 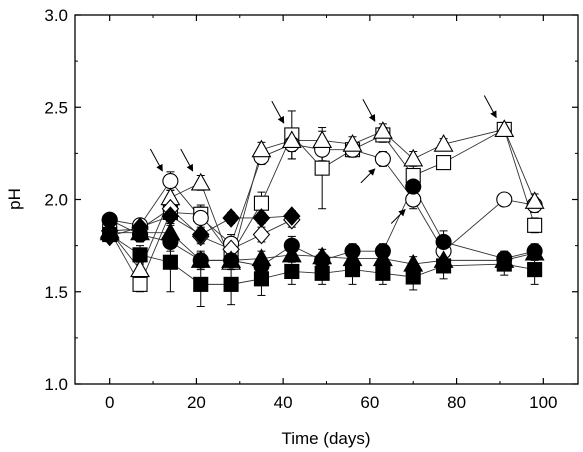 What do you see at coordinates (325, 438) in the screenshot?
I see `x-axis-label: Time (days)` at bounding box center [325, 438].